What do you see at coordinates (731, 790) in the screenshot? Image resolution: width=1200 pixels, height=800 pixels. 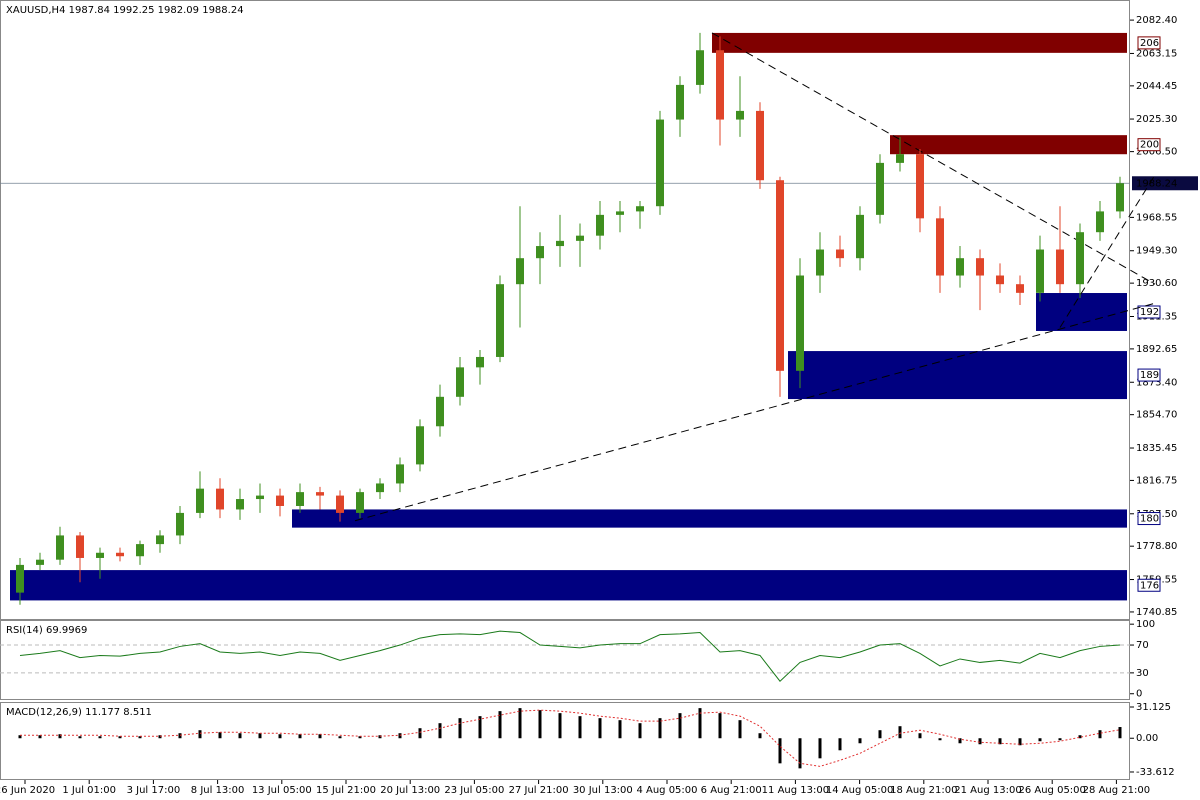 I see `x-tick-label: 6 Aug 21:00` at bounding box center [731, 790].